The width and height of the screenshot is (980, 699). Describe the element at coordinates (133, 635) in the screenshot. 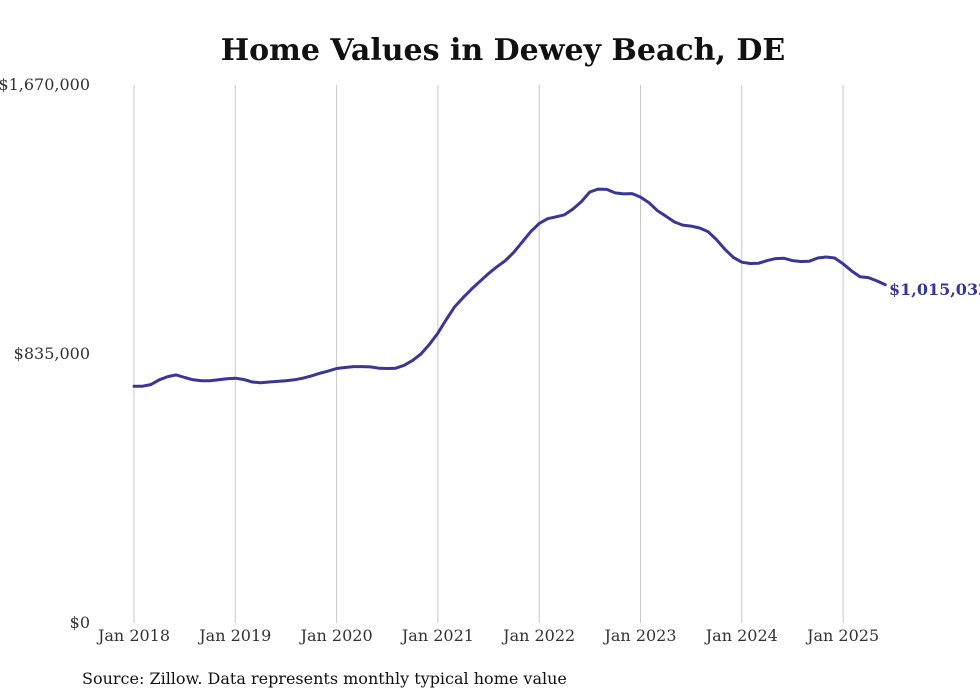

I see `x-tick-label: Jan 2018` at that location.